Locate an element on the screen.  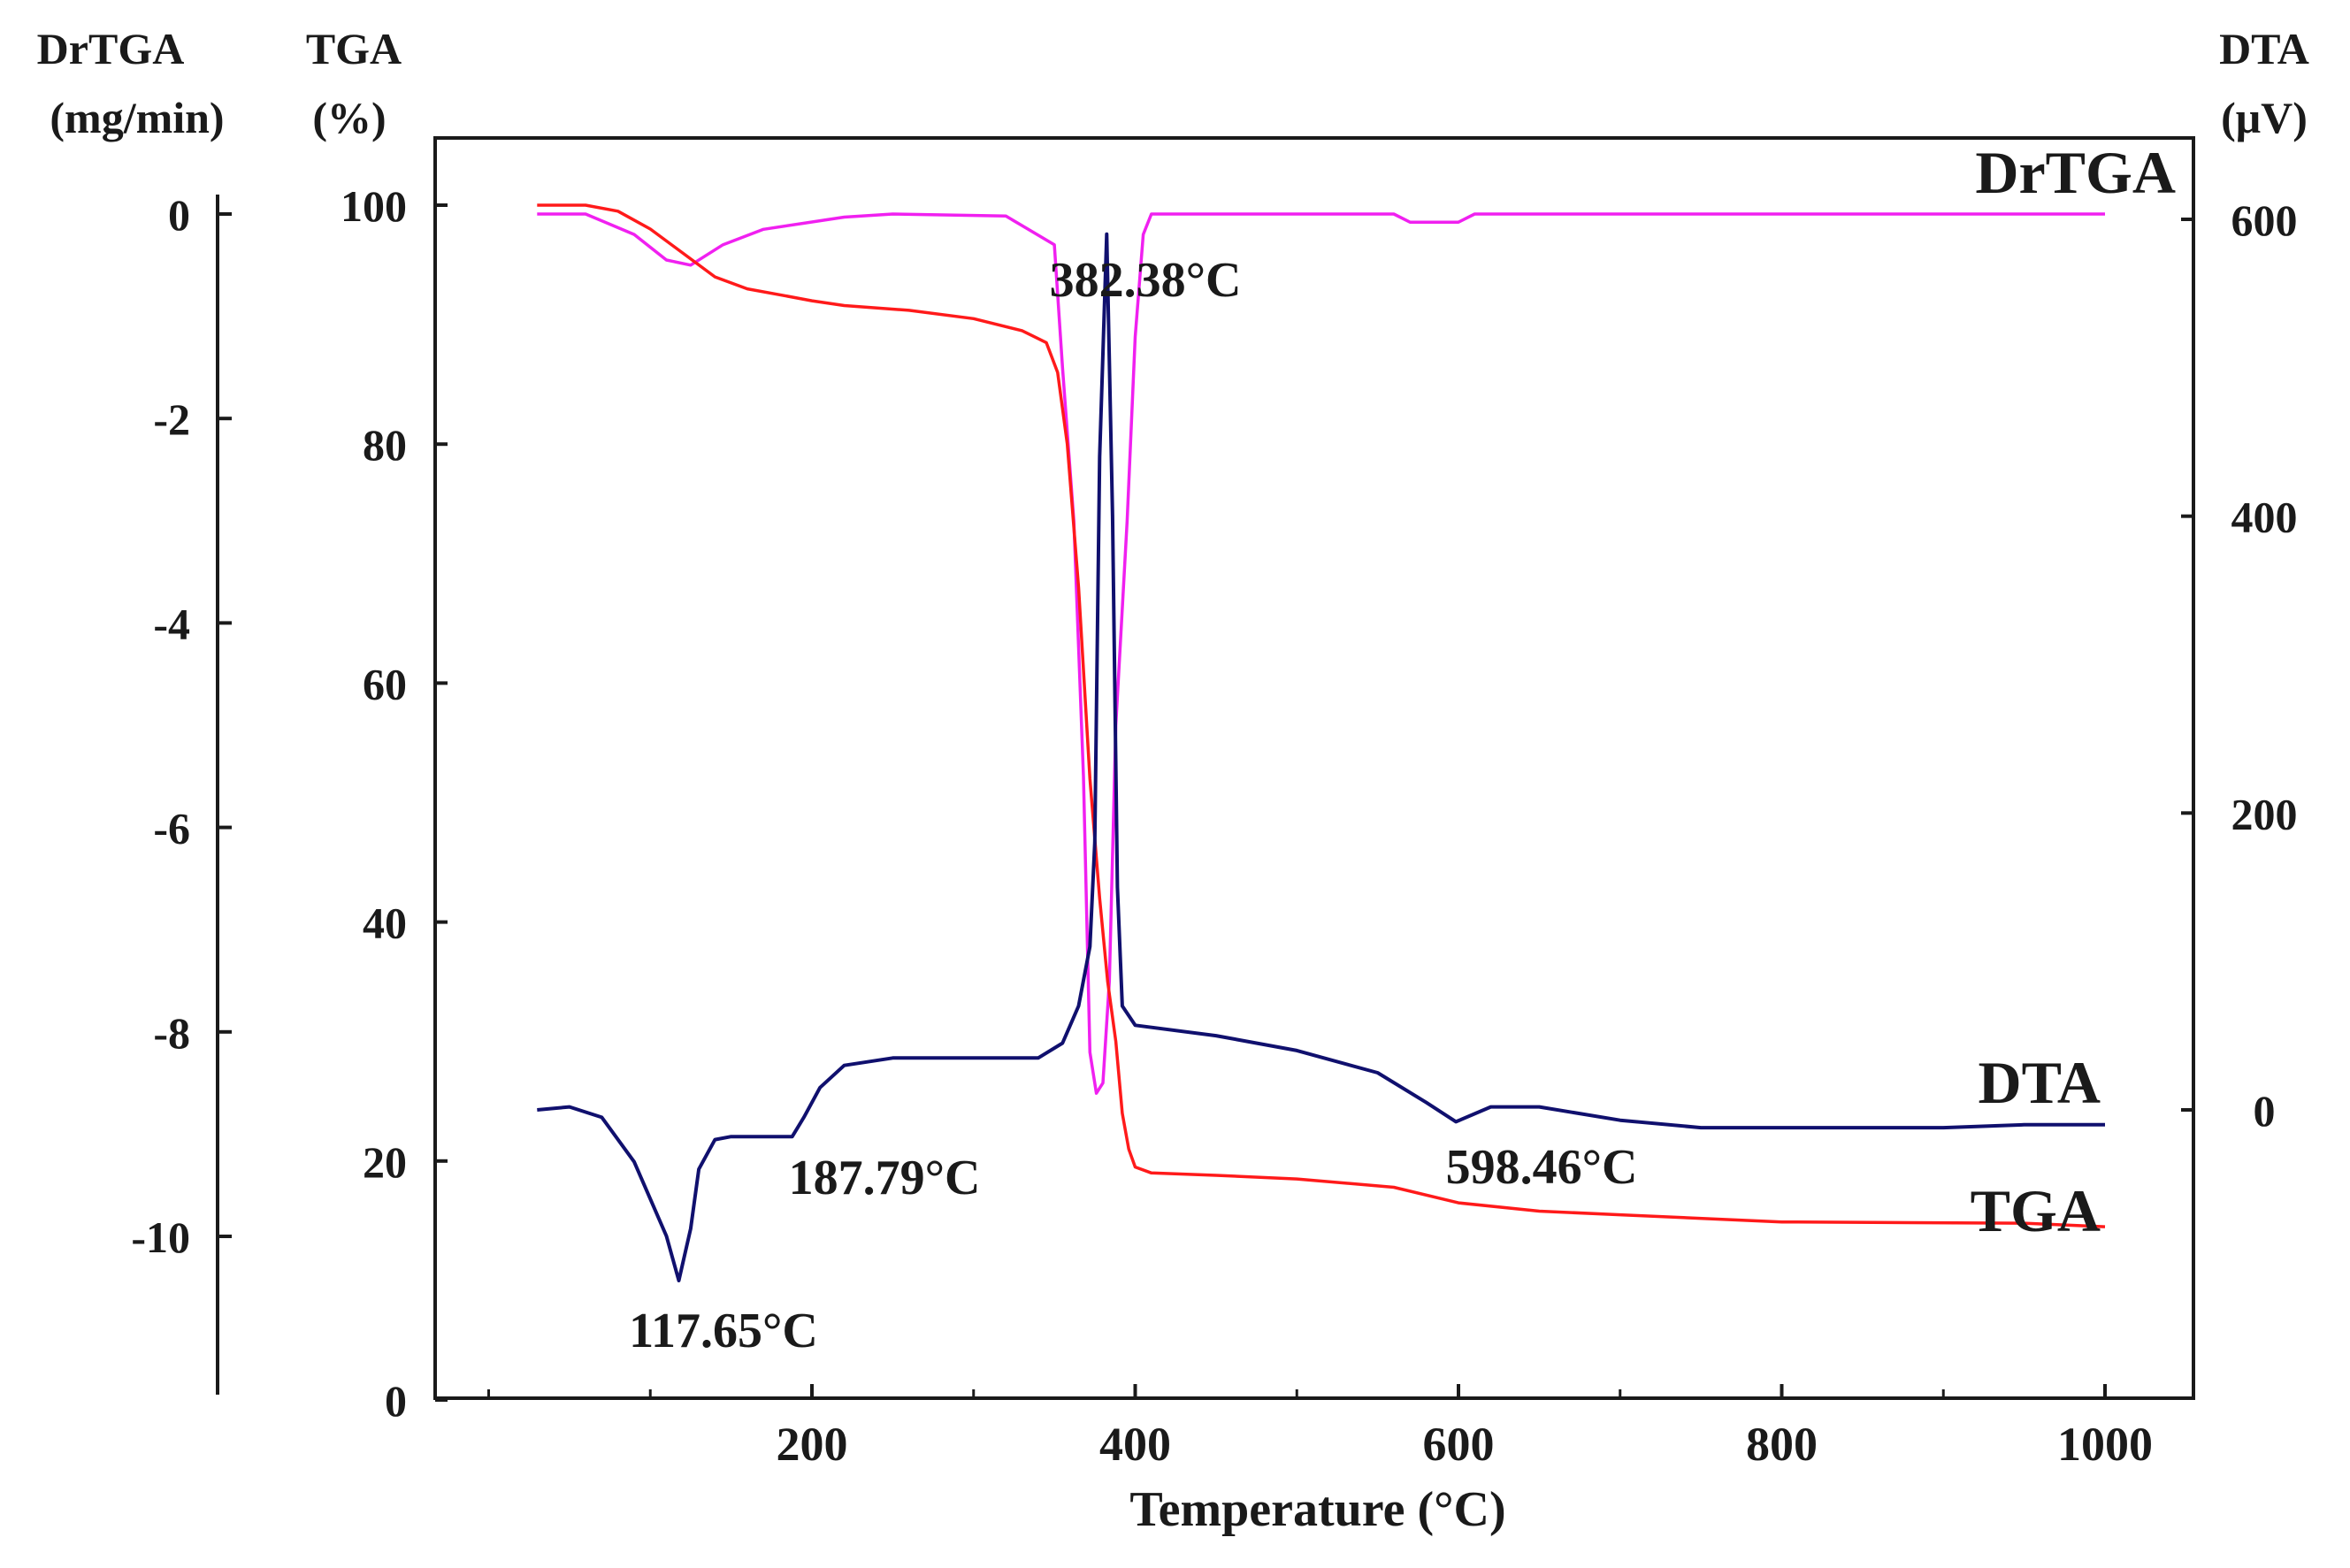
annotation-peak-382: 382.38°C is located at coordinates (1146, 280).